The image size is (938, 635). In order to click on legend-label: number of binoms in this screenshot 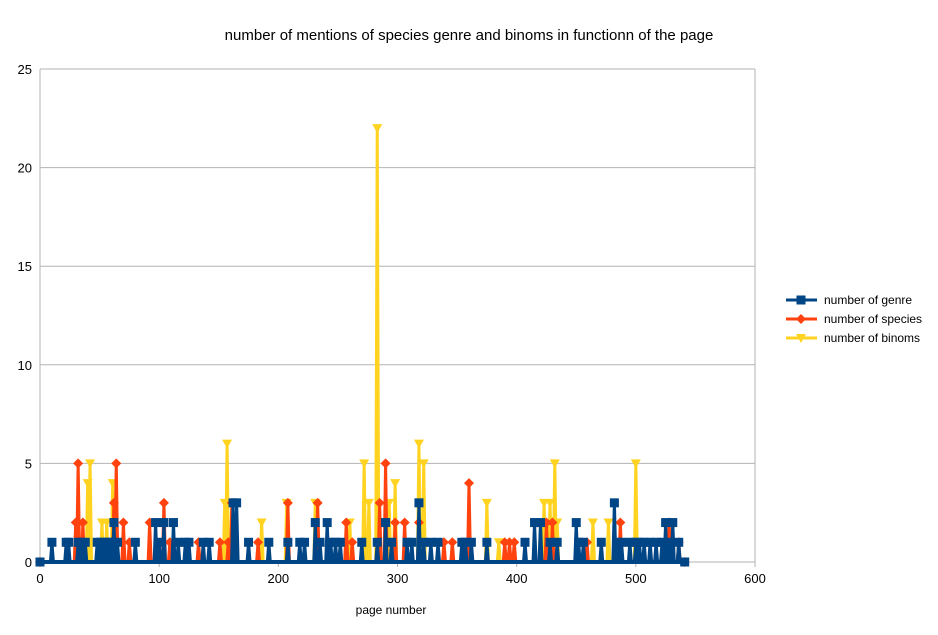, I will do `click(872, 338)`.